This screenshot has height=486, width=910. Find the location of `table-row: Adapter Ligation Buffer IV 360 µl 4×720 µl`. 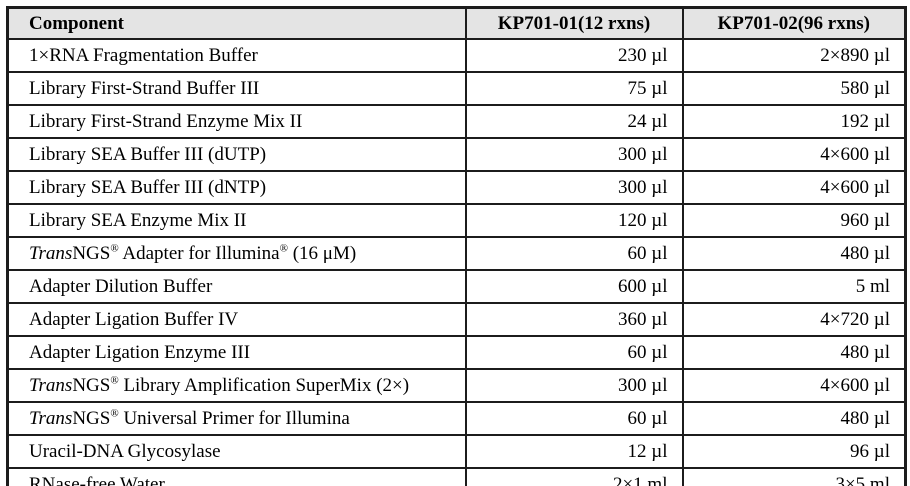

table-row: Adapter Ligation Buffer IV 360 µl 4×720 µl is located at coordinates (456, 319).